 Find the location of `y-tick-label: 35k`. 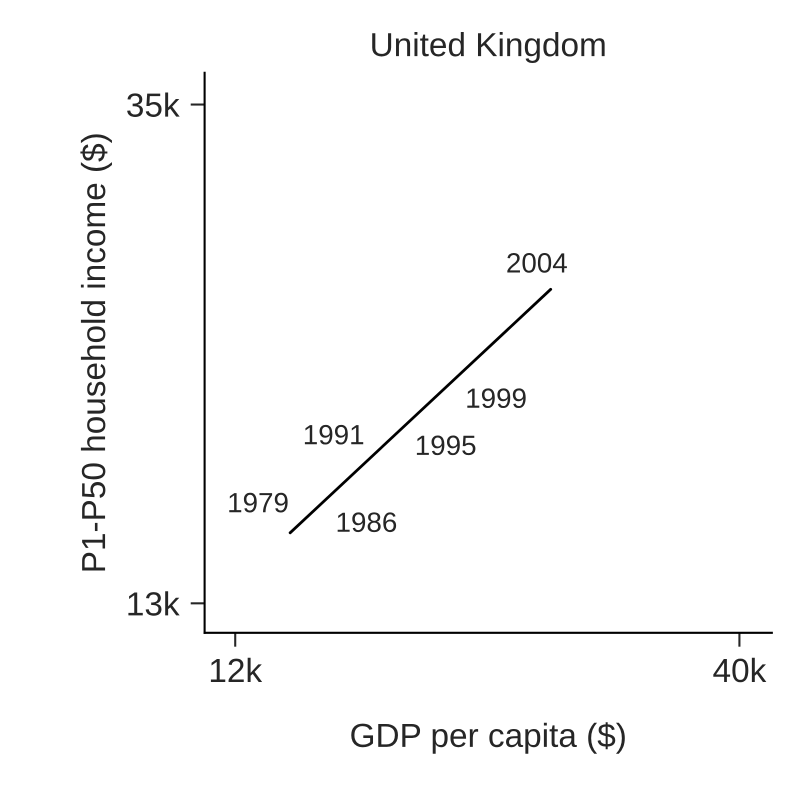

y-tick-label: 35k is located at coordinates (153, 104).